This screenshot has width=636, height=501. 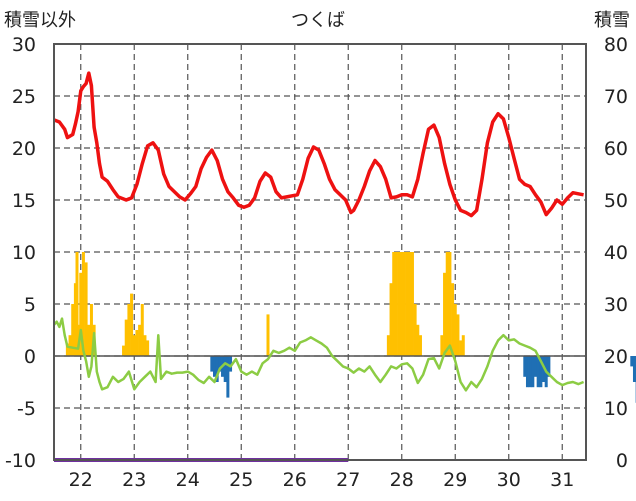 I want to click on y-right-tick-label: 80, so click(x=616, y=45).